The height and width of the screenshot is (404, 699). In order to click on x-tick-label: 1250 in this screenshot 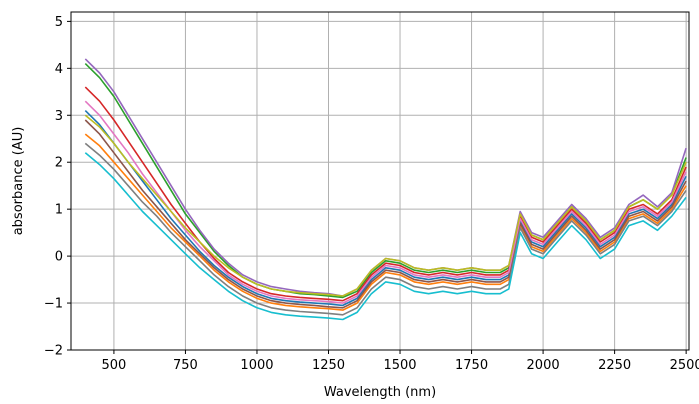, I will do `click(328, 365)`.